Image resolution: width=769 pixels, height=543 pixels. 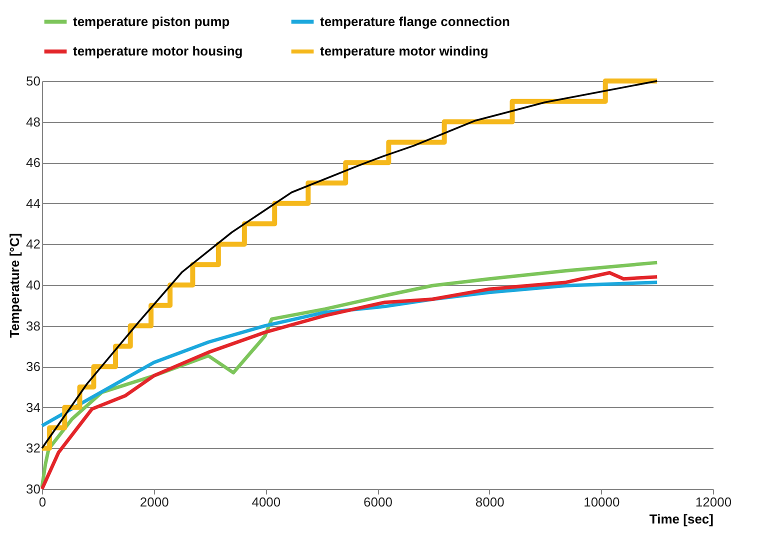 What do you see at coordinates (33, 122) in the screenshot?
I see `y-tick-label: 48` at bounding box center [33, 122].